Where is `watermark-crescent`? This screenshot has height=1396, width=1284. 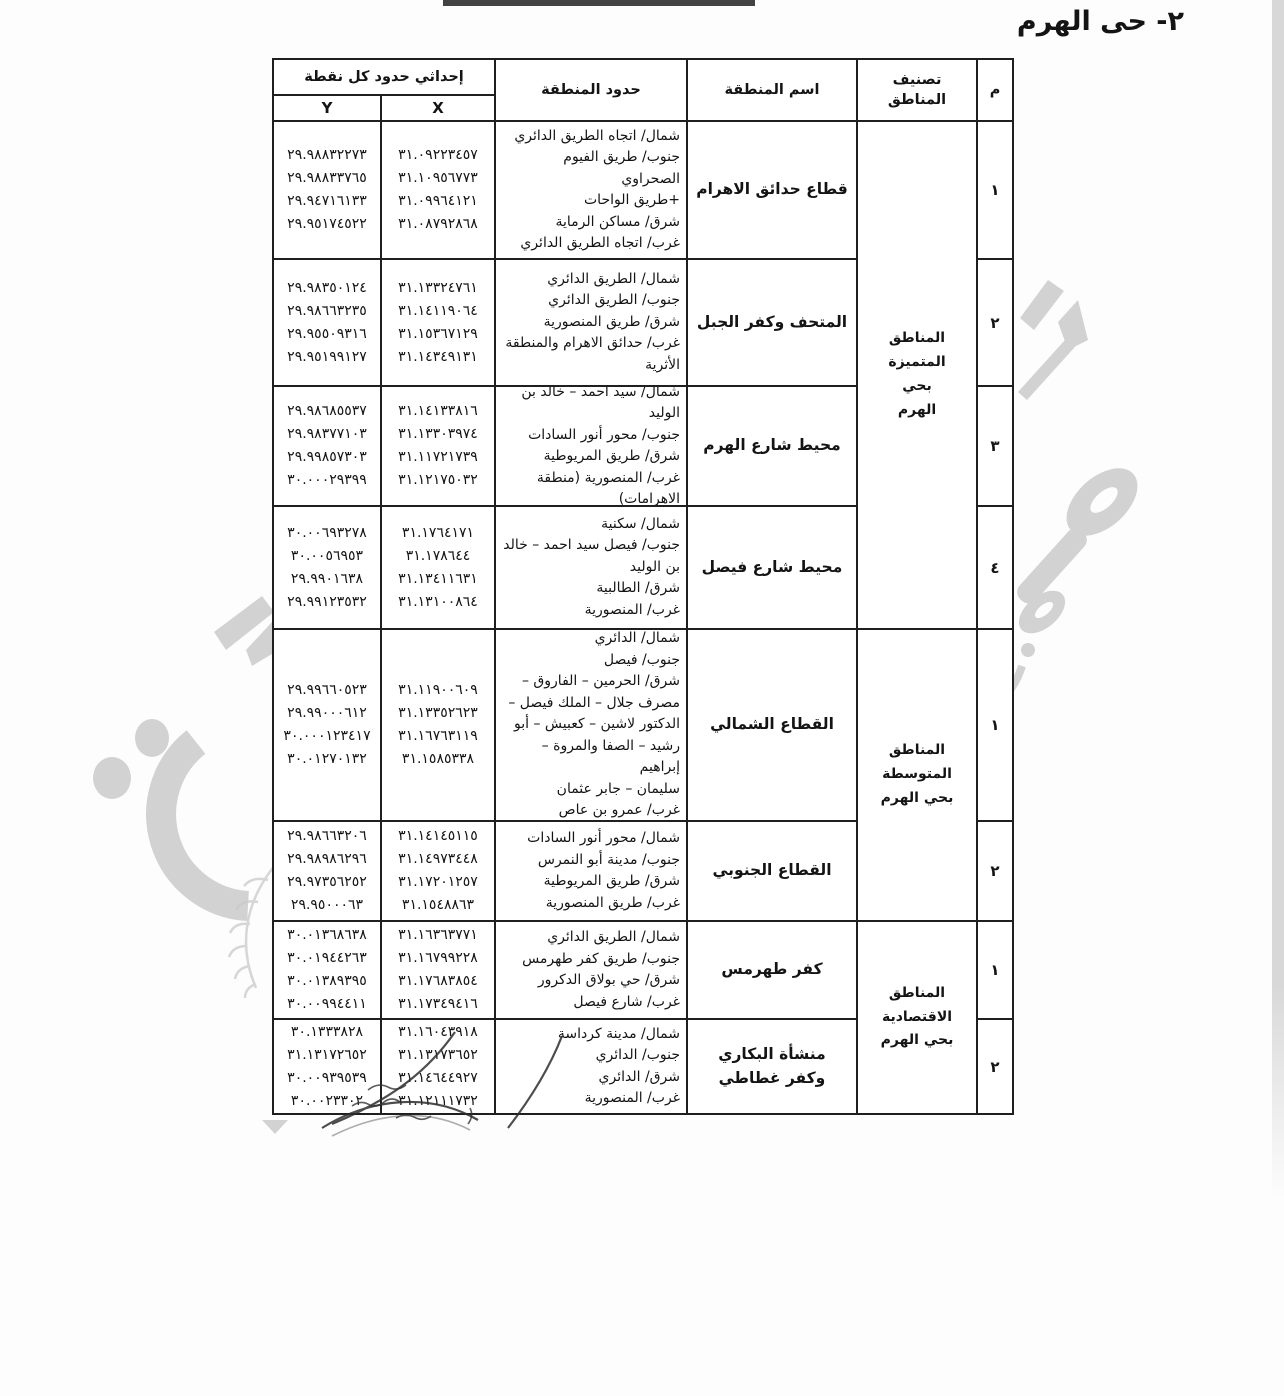 watermark-crescent is located at coordinates (198, 825).